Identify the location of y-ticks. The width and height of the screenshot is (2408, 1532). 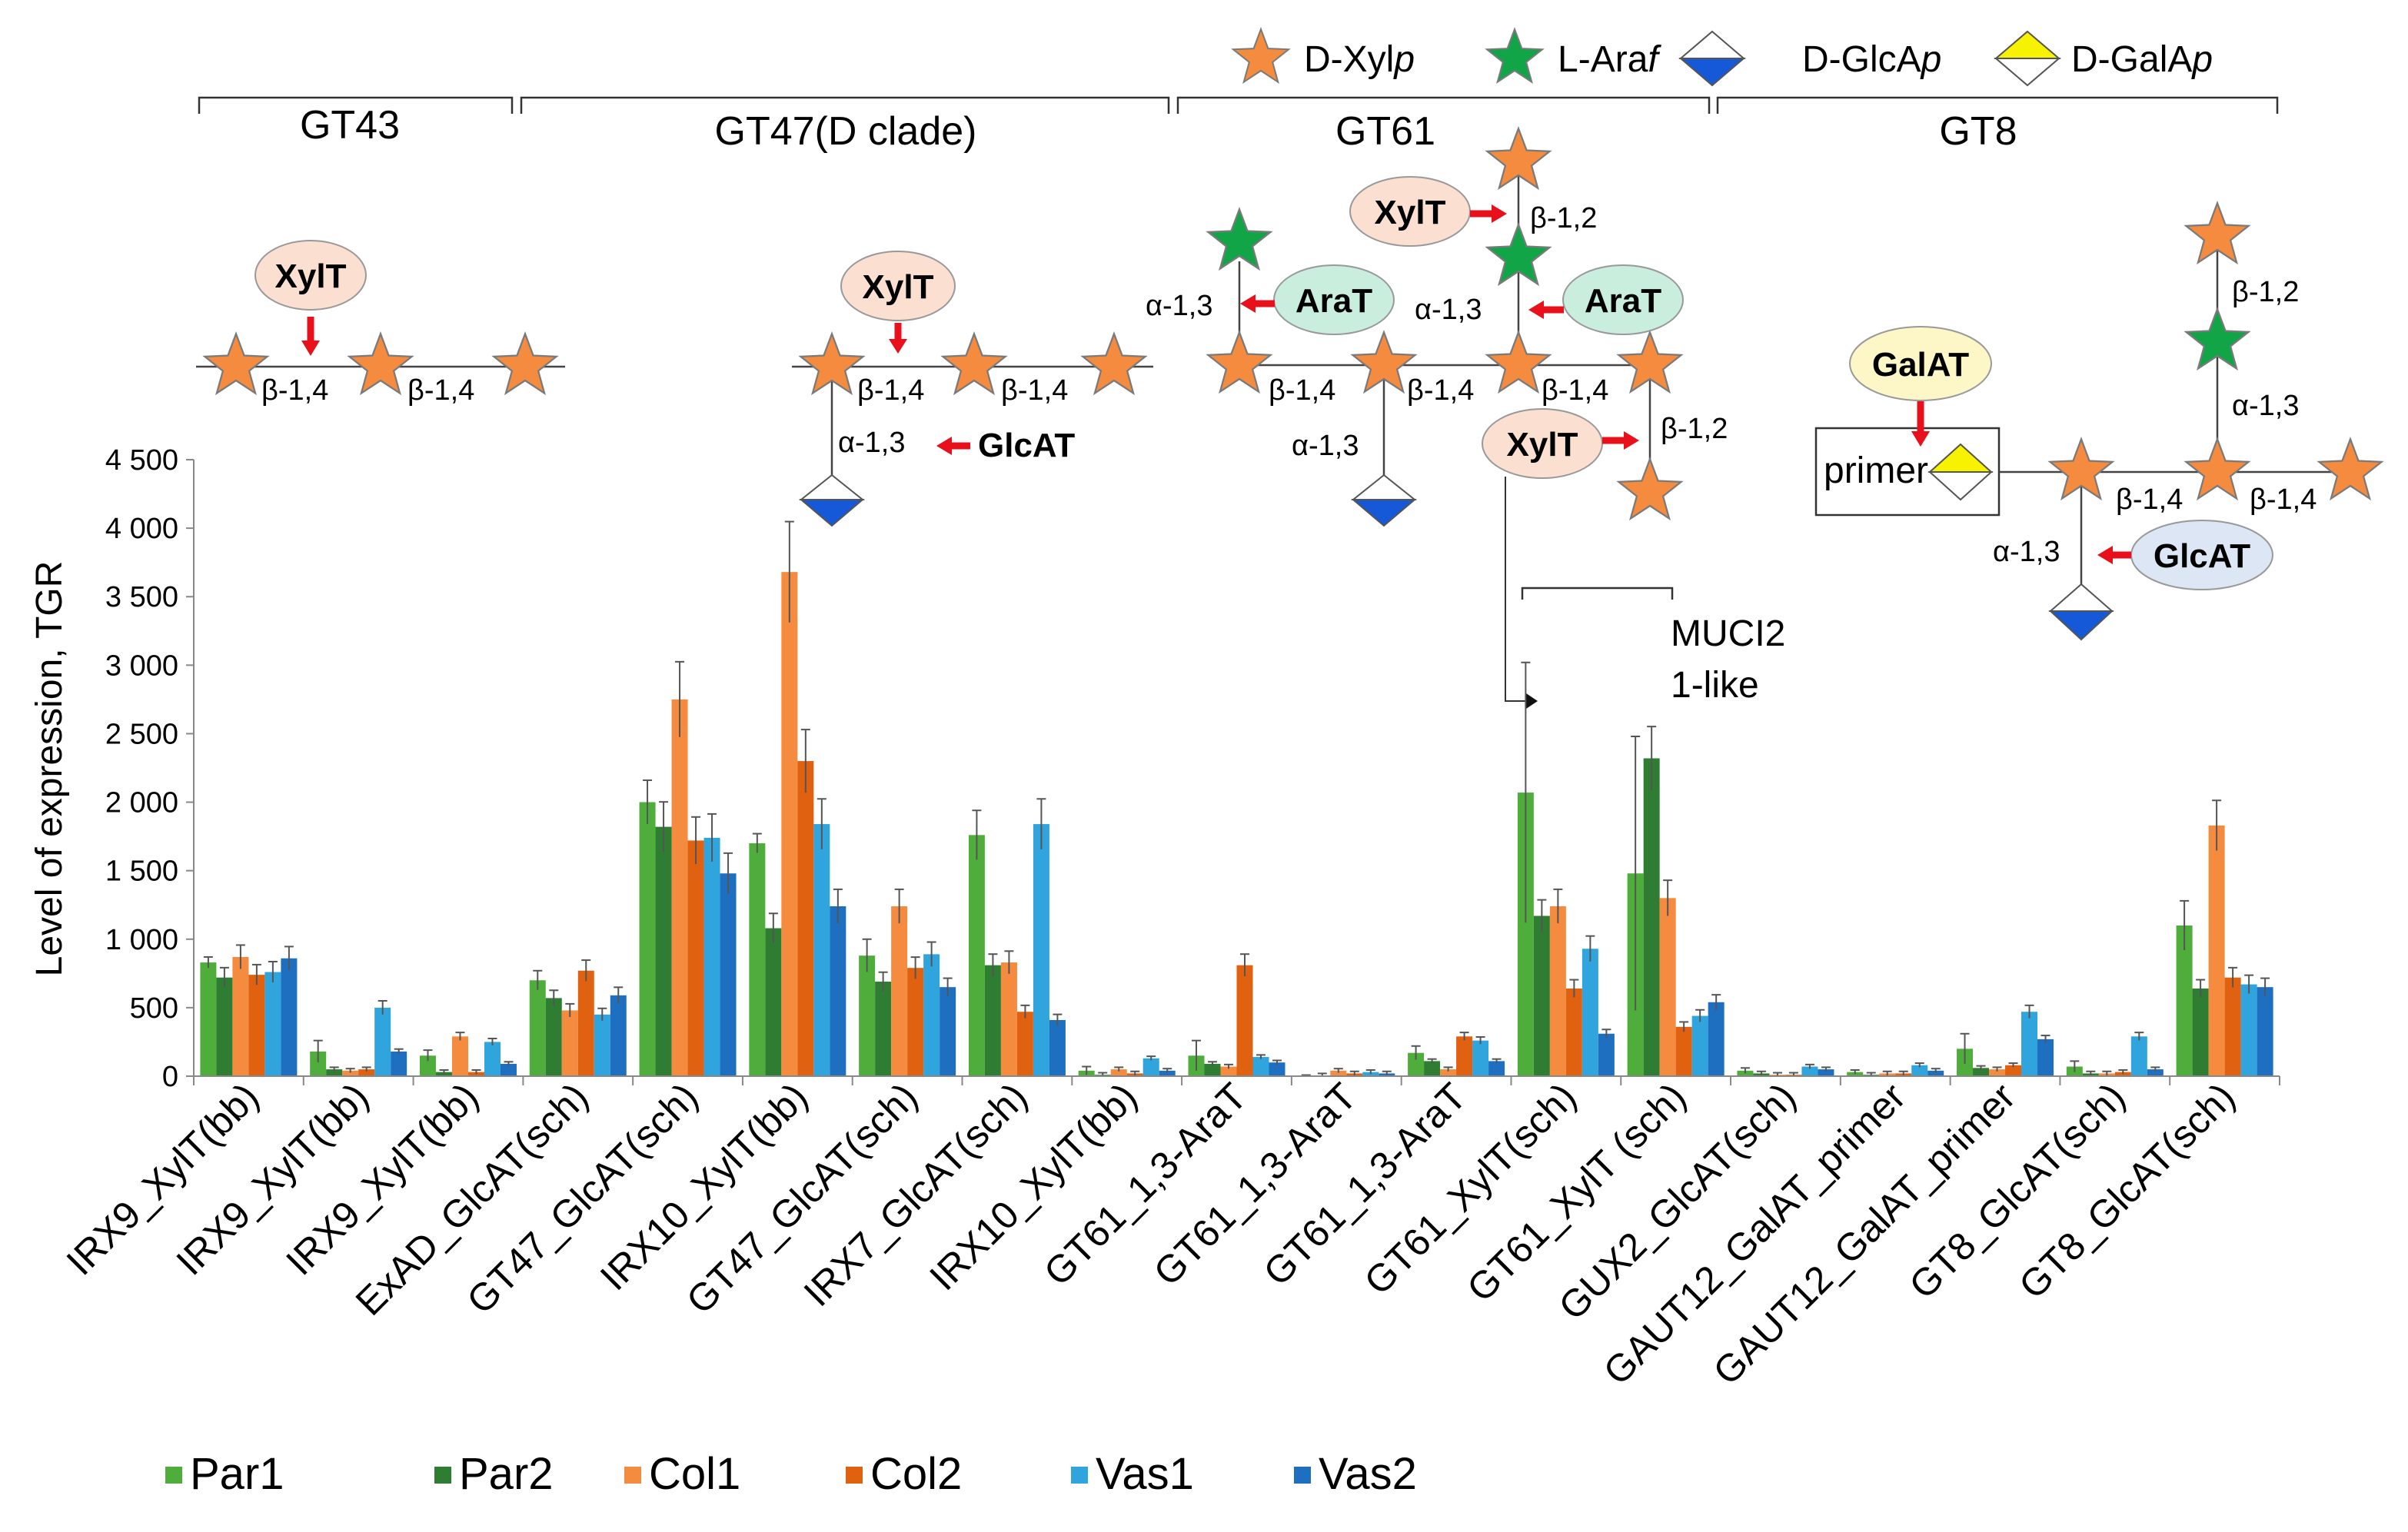
(190, 768).